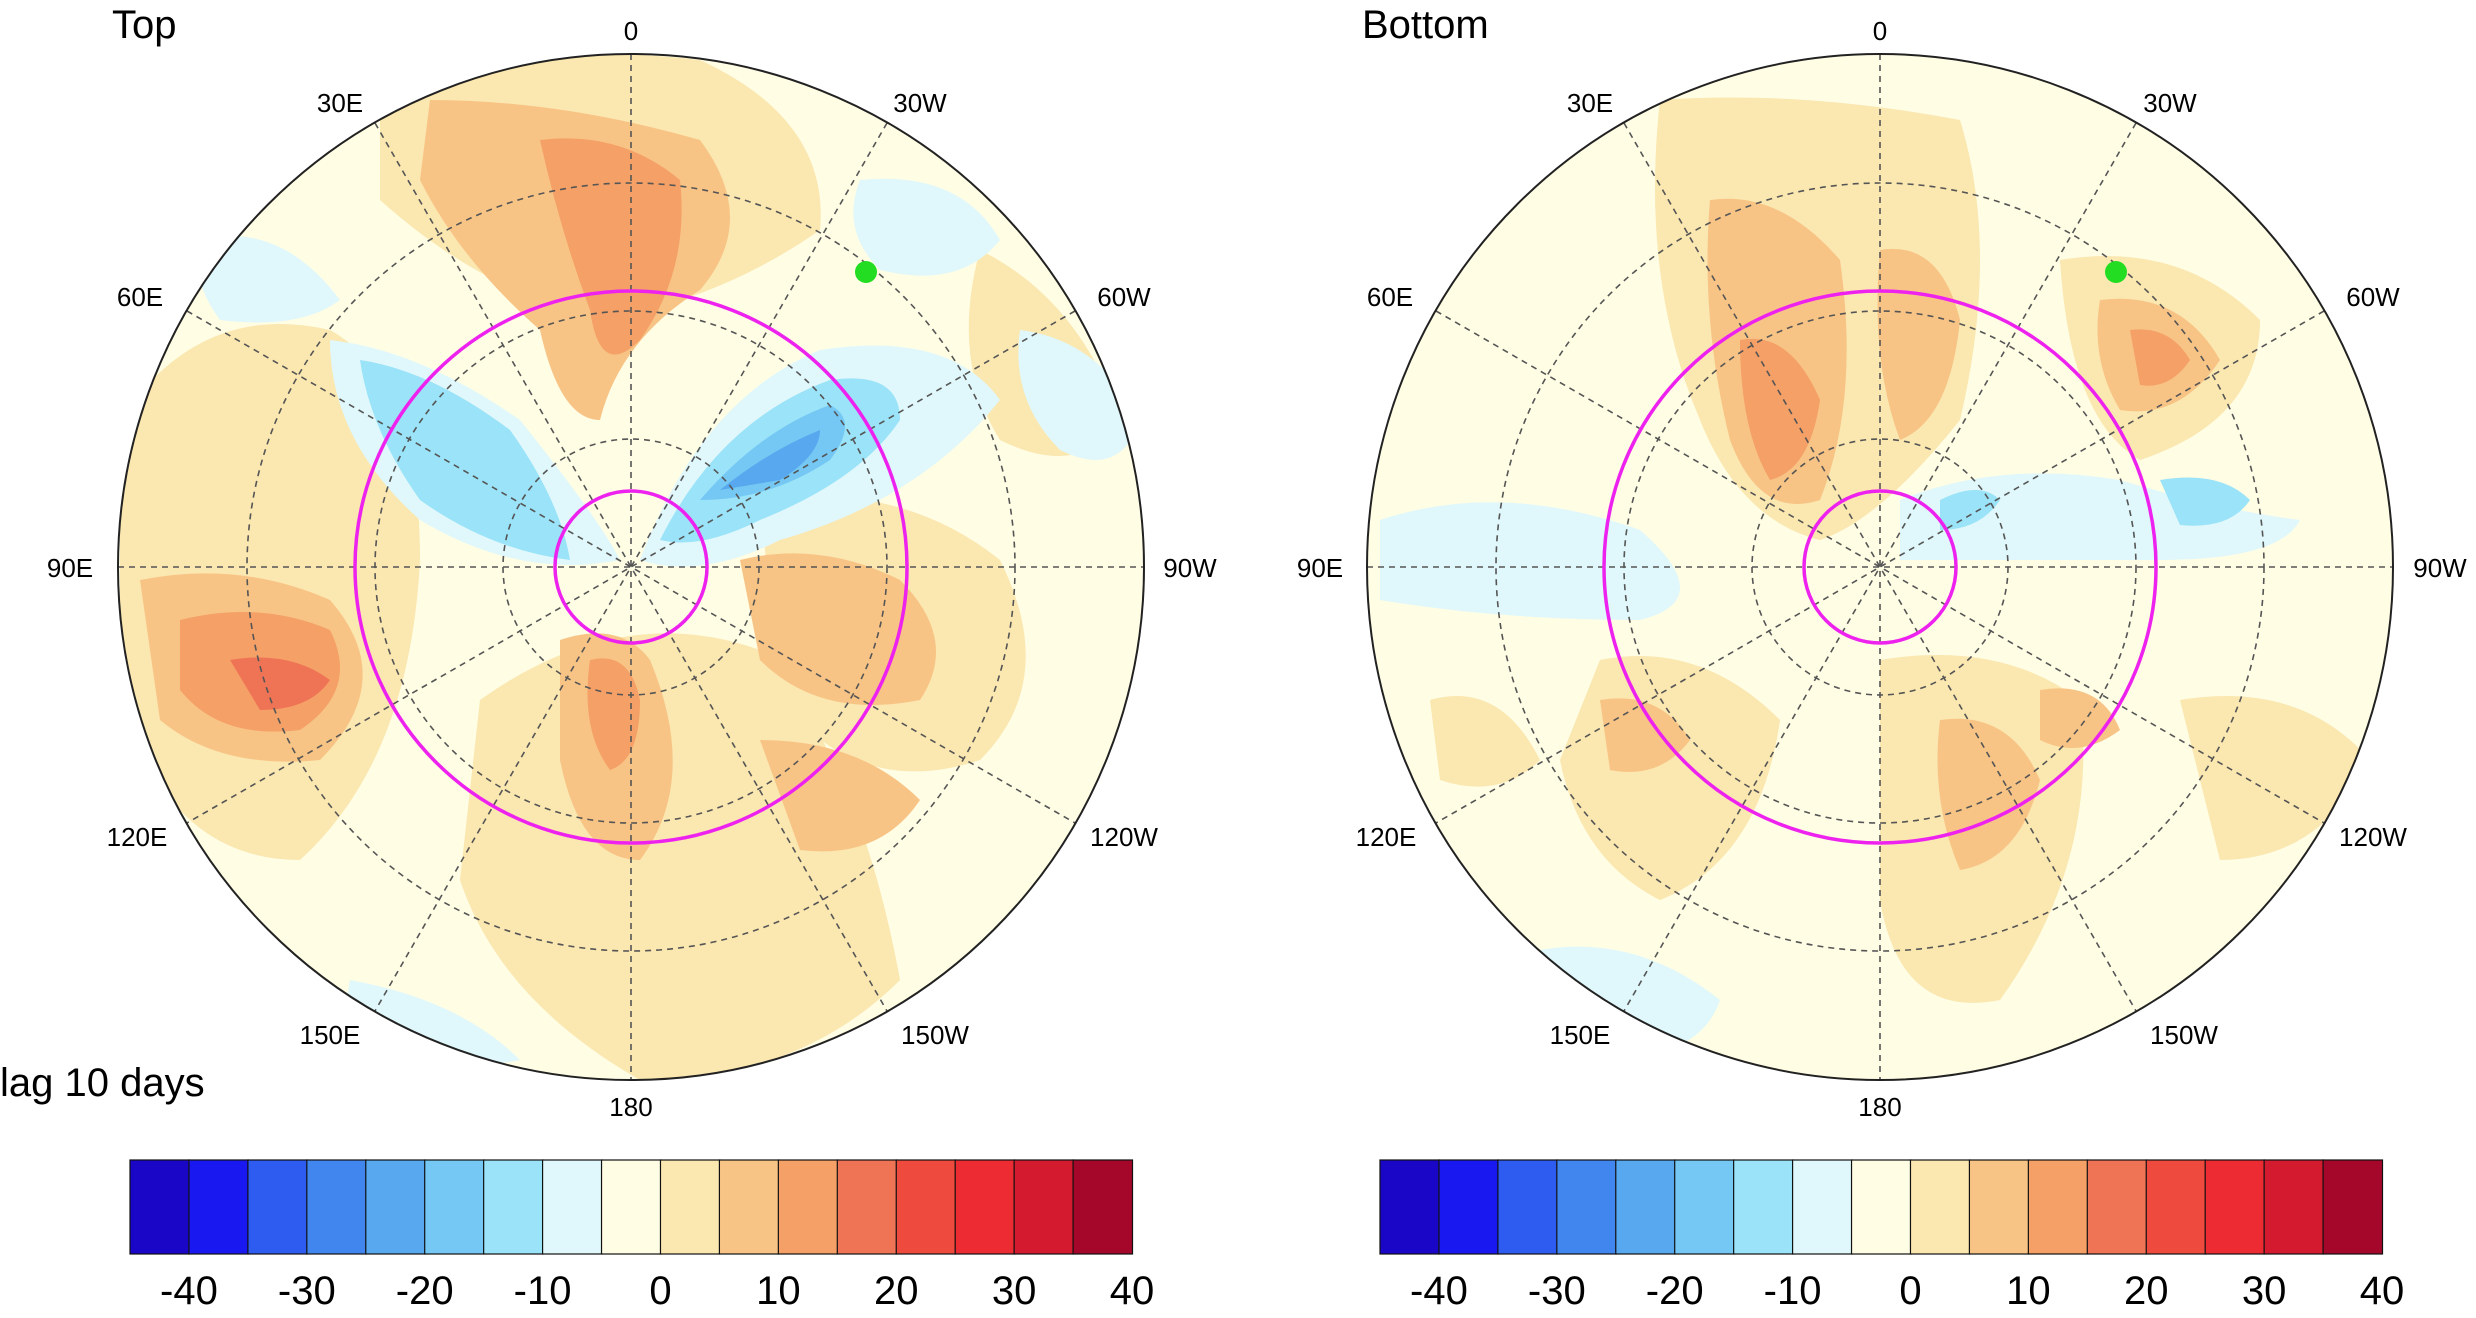  I want to click on inner-ring-bottom, so click(1880, 567).